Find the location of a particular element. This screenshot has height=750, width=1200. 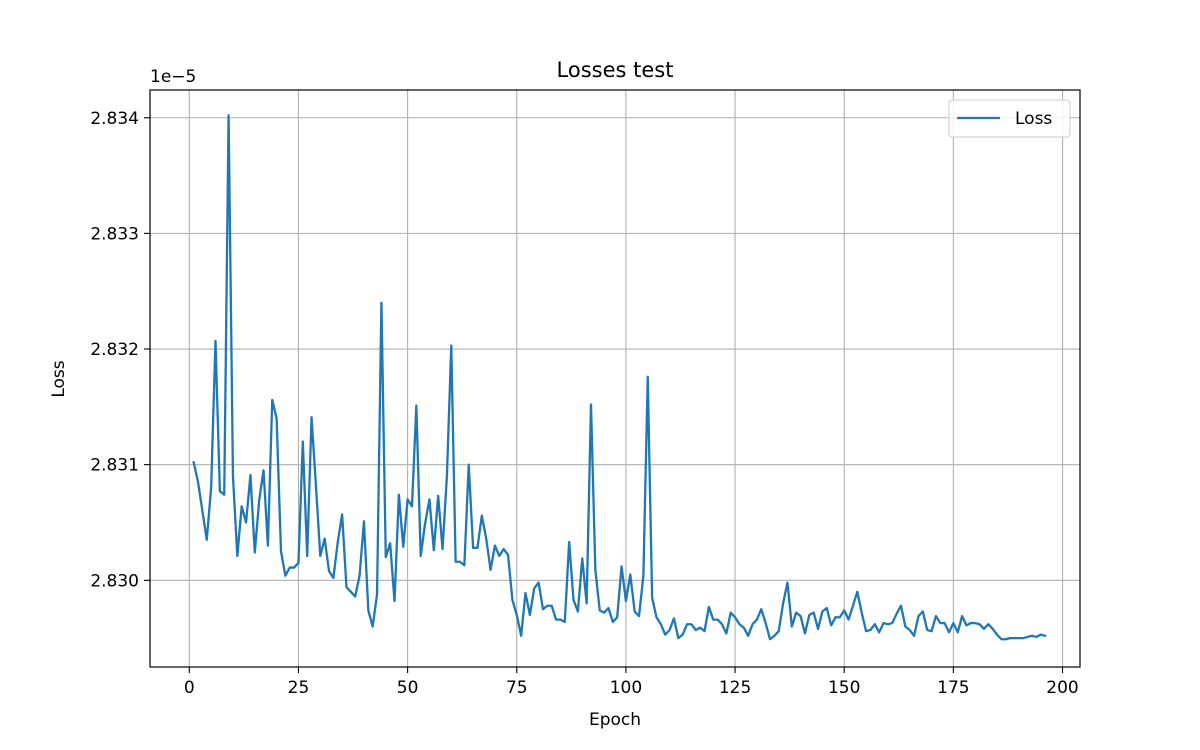

x-tick-label: 125 is located at coordinates (735, 688).